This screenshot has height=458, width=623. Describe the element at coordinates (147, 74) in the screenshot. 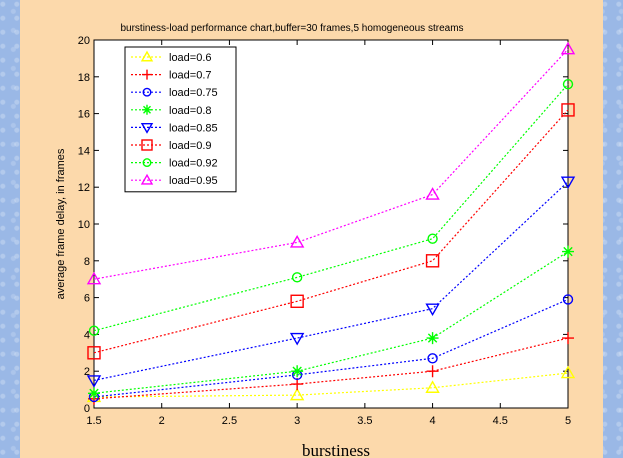

I see `legend-marker-plus` at that location.